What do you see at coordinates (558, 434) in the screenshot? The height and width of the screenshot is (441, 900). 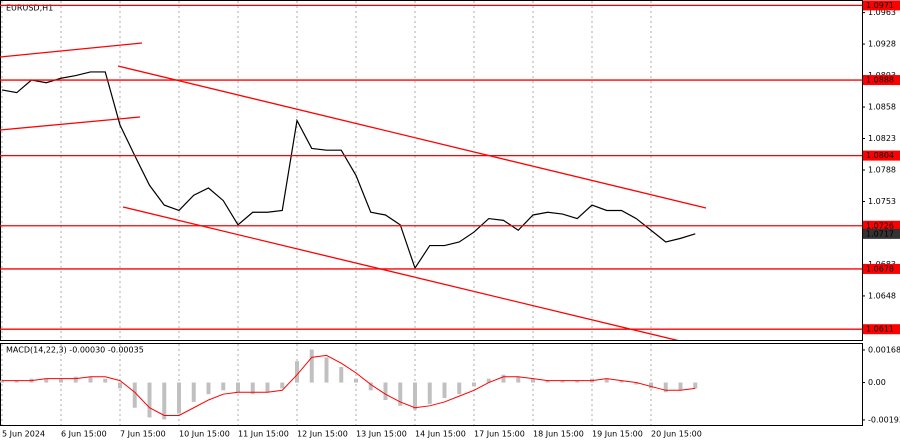 I see `x-tick-label: 18 Jun 15:00` at bounding box center [558, 434].